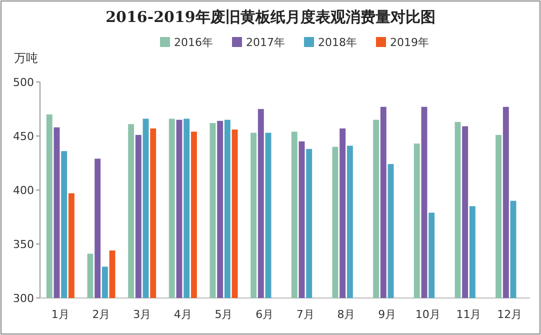  What do you see at coordinates (193, 42) in the screenshot?
I see `legend-label: 2016年` at bounding box center [193, 42].